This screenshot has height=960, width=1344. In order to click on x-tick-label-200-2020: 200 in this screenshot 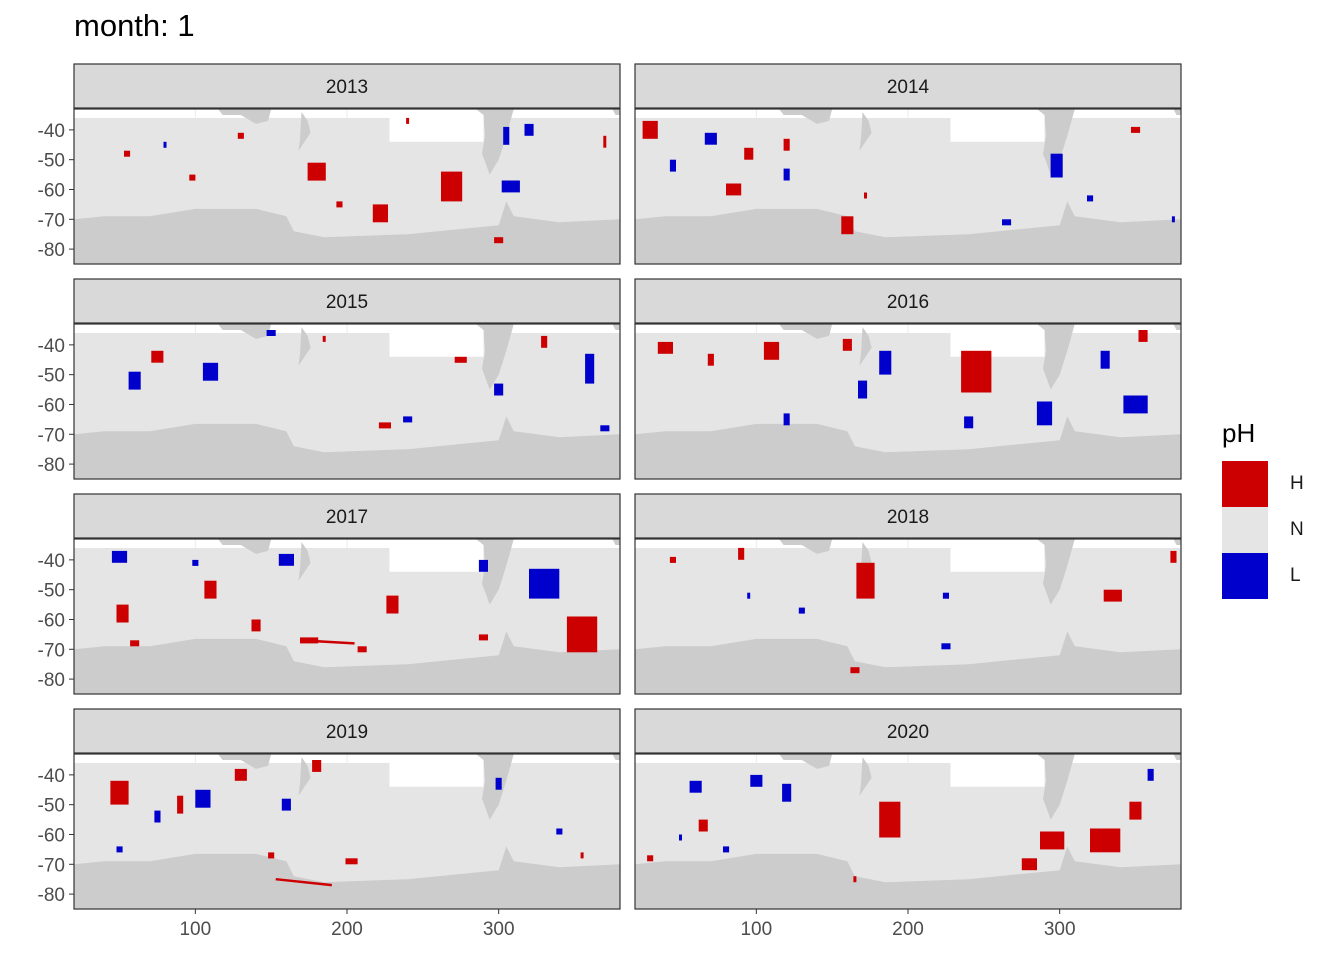, I will do `click(908, 929)`.